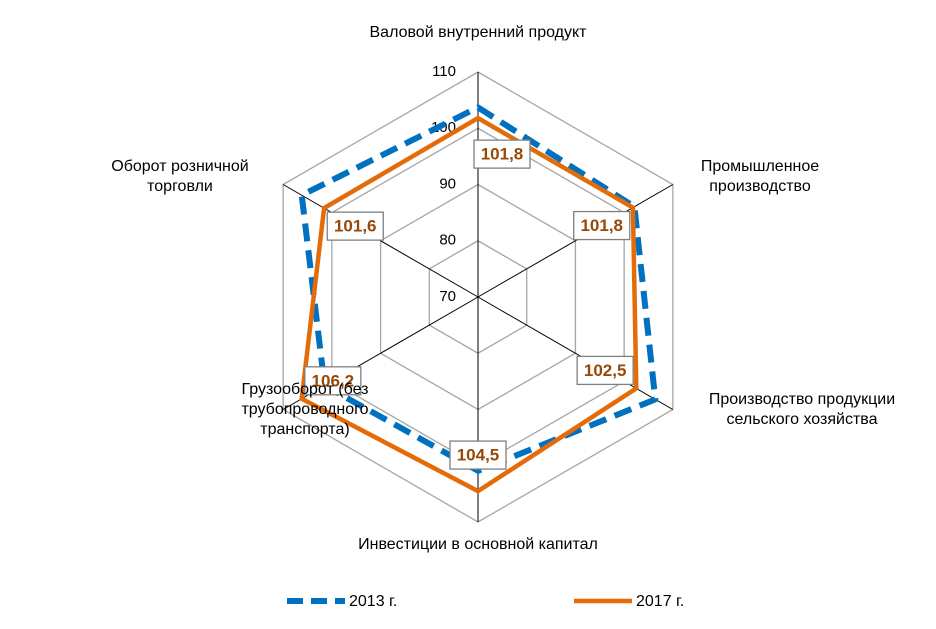  Describe the element at coordinates (760, 176) in the screenshot. I see `category-label: Промышленное производство` at that location.